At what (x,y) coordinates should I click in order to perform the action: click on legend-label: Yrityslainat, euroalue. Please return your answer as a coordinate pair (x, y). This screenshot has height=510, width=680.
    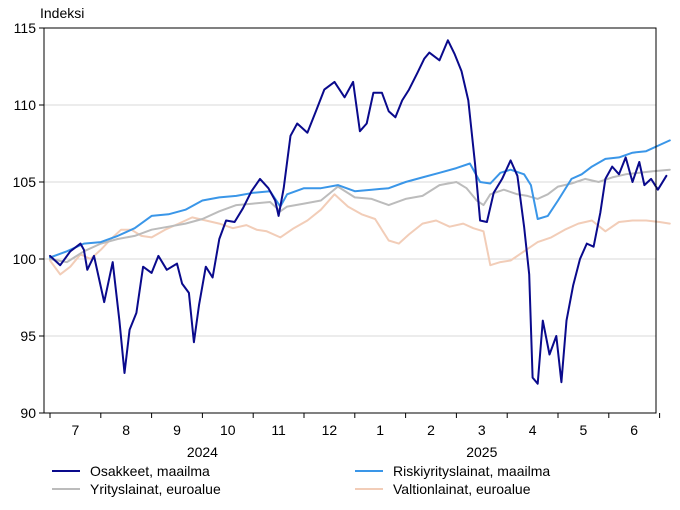
    Looking at the image, I should click on (155, 489).